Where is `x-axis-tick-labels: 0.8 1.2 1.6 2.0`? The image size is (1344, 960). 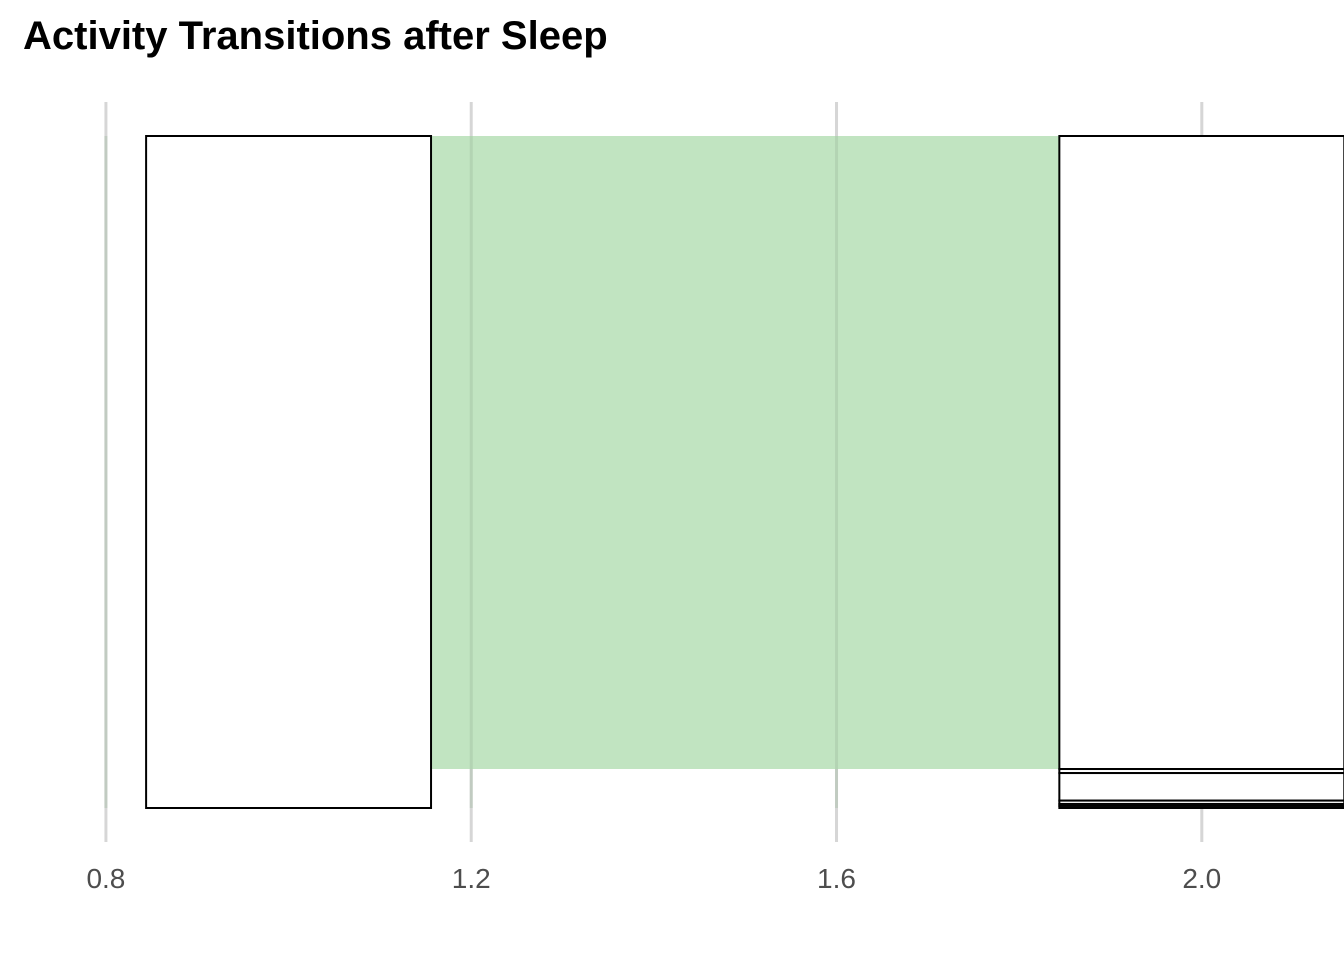
x-axis-tick-labels: 0.8 1.2 1.6 2.0 is located at coordinates (653, 878).